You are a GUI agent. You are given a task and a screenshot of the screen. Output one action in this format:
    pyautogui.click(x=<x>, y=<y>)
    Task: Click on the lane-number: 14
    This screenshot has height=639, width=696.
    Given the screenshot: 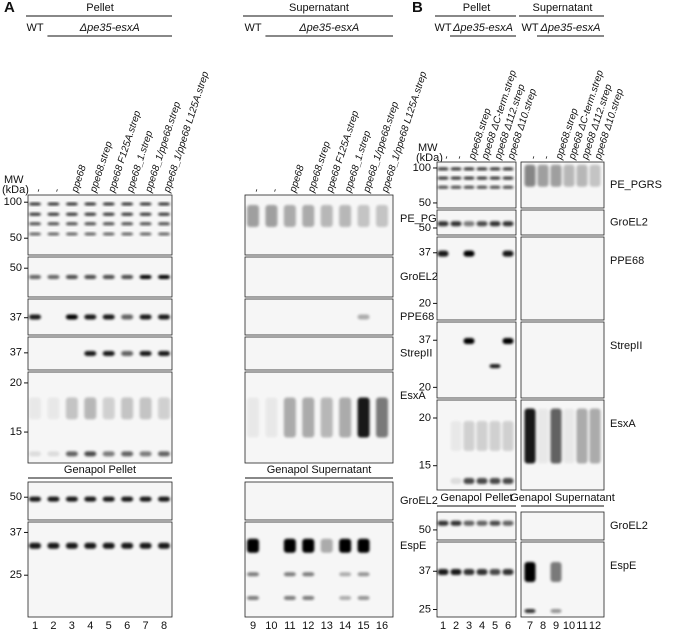 What is the action you would take?
    pyautogui.click(x=345, y=626)
    